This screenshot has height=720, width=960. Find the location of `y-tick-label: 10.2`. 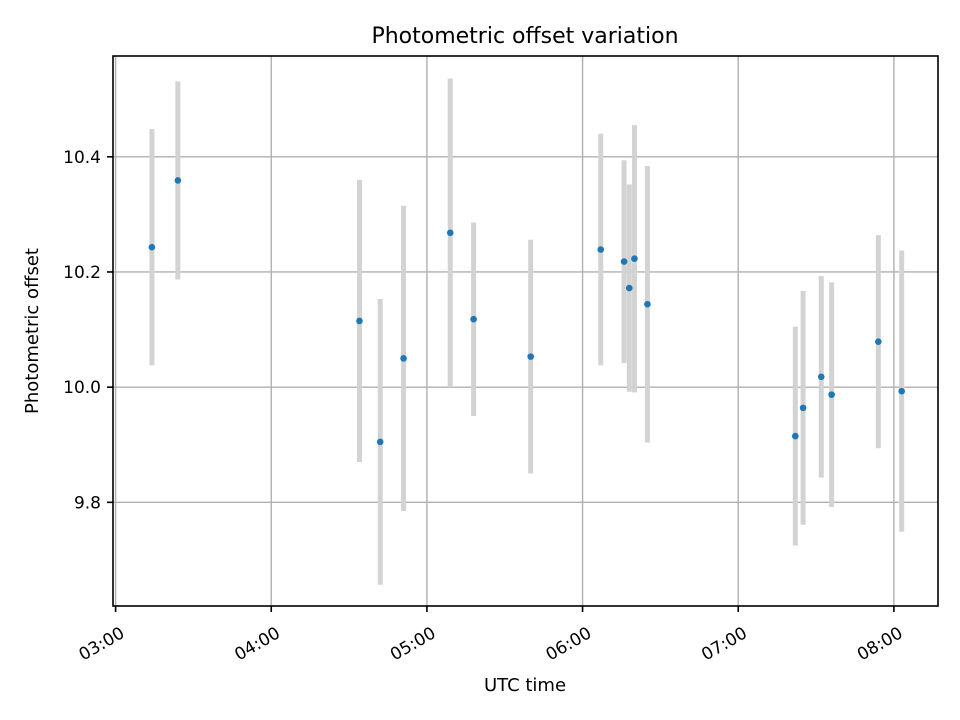

y-tick-label: 10.2 is located at coordinates (82, 273).